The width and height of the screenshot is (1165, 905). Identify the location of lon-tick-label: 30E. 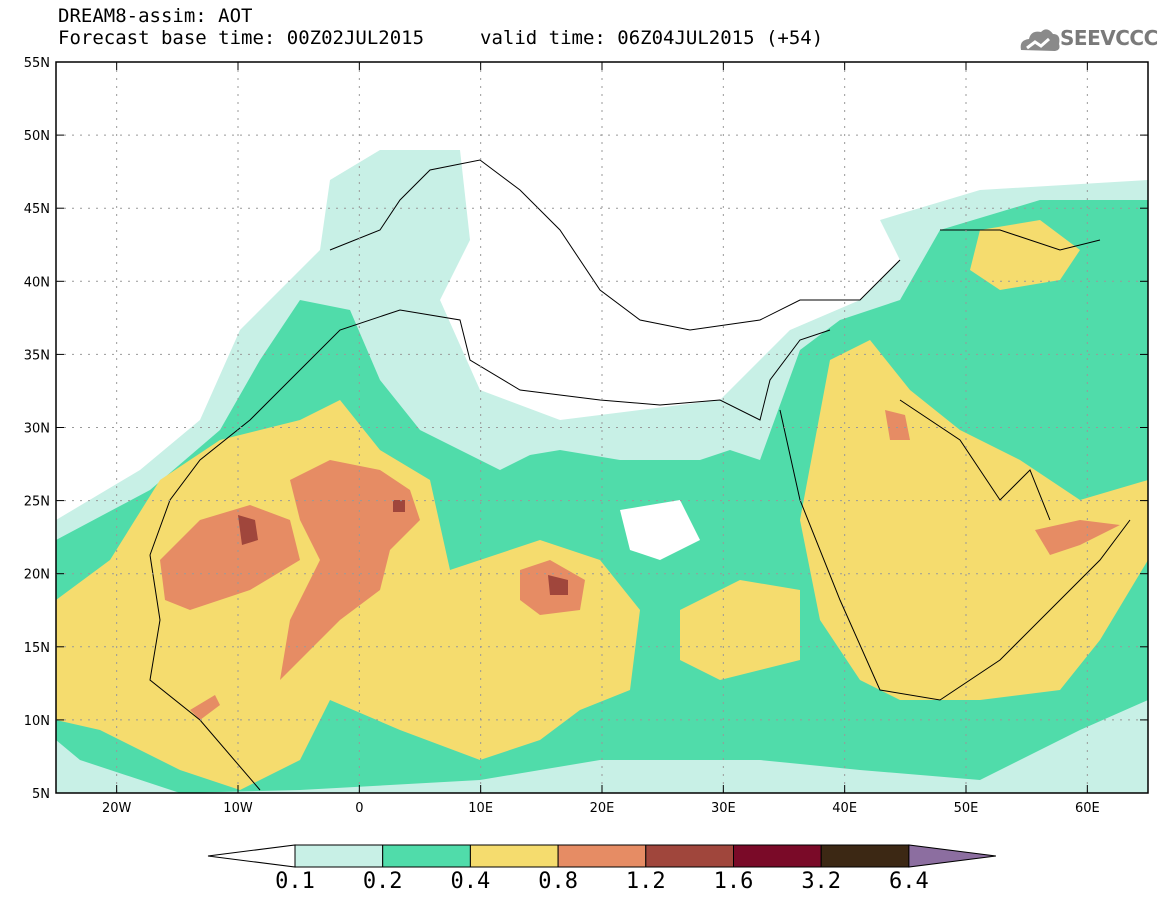
(723, 808).